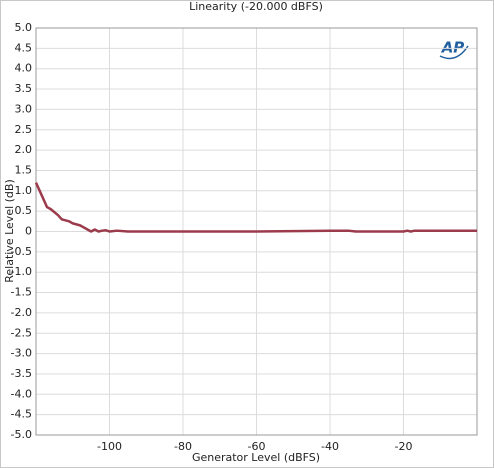 Image resolution: width=494 pixels, height=468 pixels. Describe the element at coordinates (183, 446) in the screenshot. I see `x-tick-label: -80` at that location.